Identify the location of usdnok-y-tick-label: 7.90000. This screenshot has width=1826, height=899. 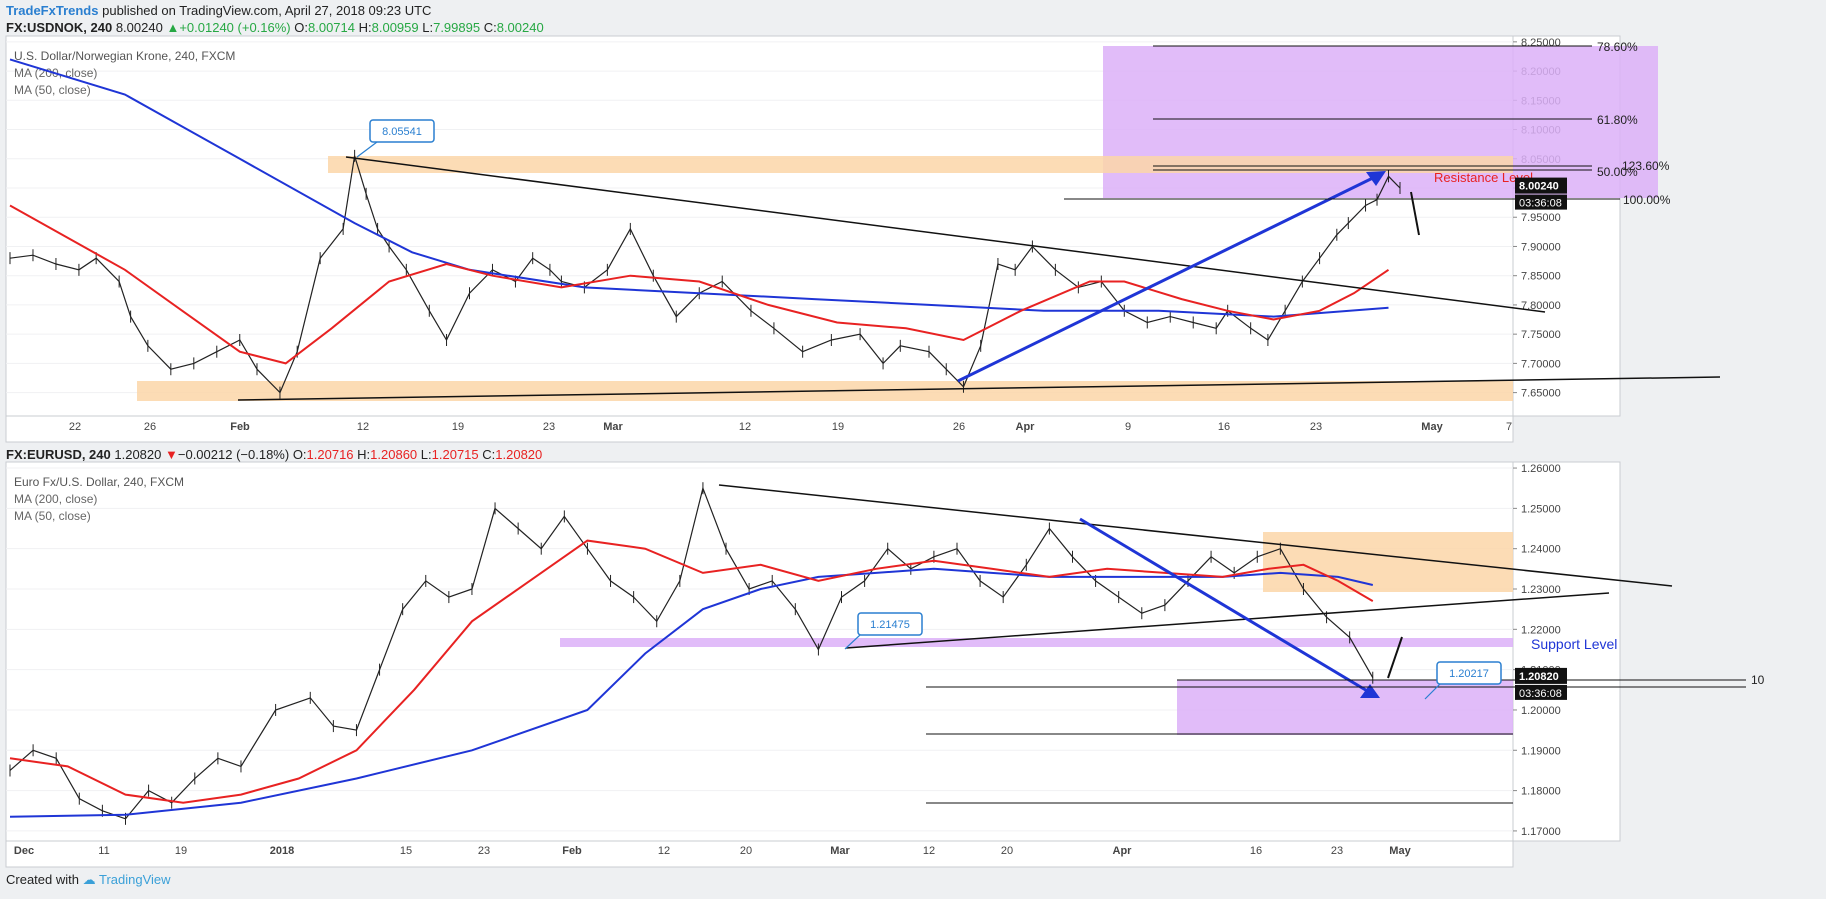
(1541, 247).